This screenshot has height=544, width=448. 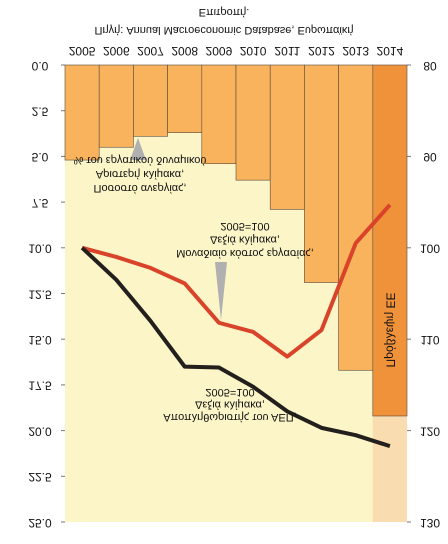 I want to click on annotation: Μοναδιαίο κόστος εργασίας,, so click(x=245, y=253).